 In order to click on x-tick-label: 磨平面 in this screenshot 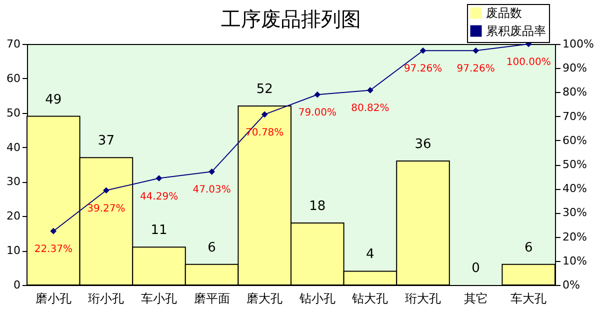, I will do `click(212, 299)`.